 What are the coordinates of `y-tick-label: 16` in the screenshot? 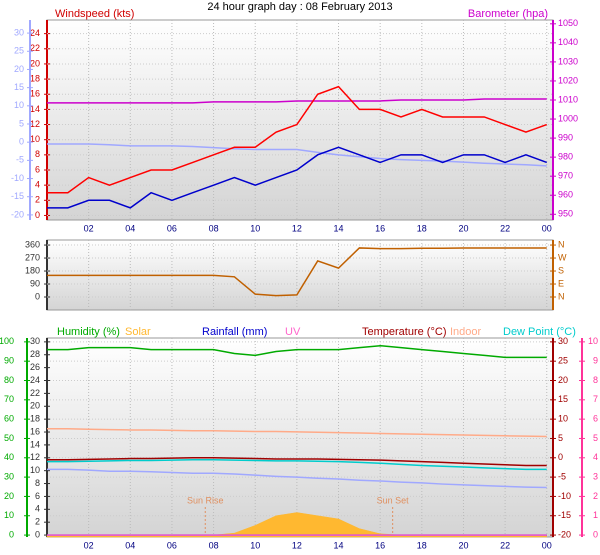 It's located at (35, 94).